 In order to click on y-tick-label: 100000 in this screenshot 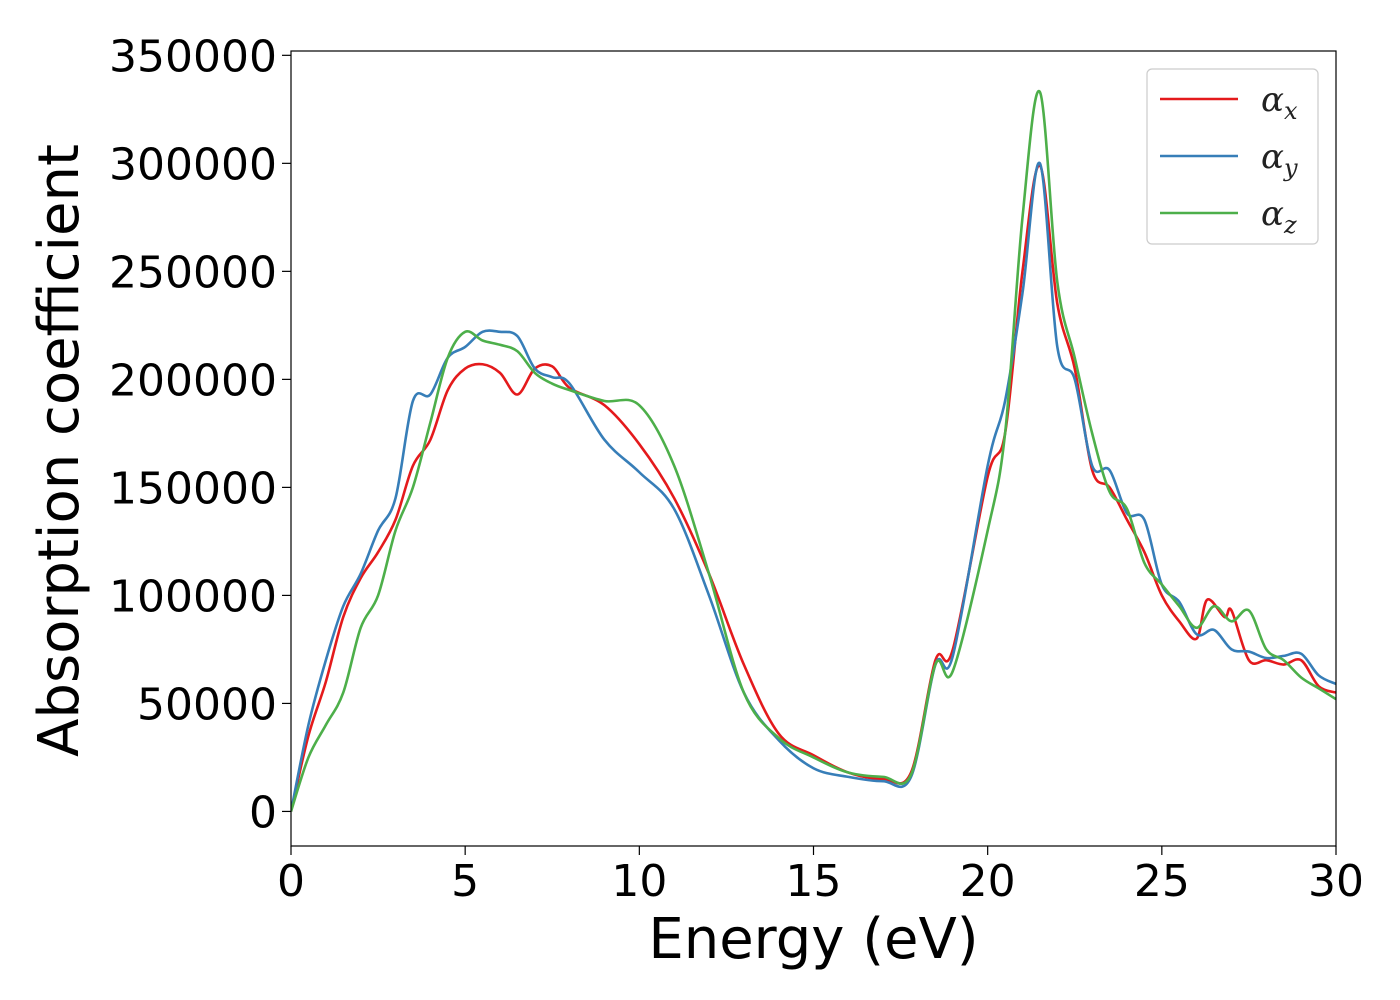, I will do `click(193, 596)`.